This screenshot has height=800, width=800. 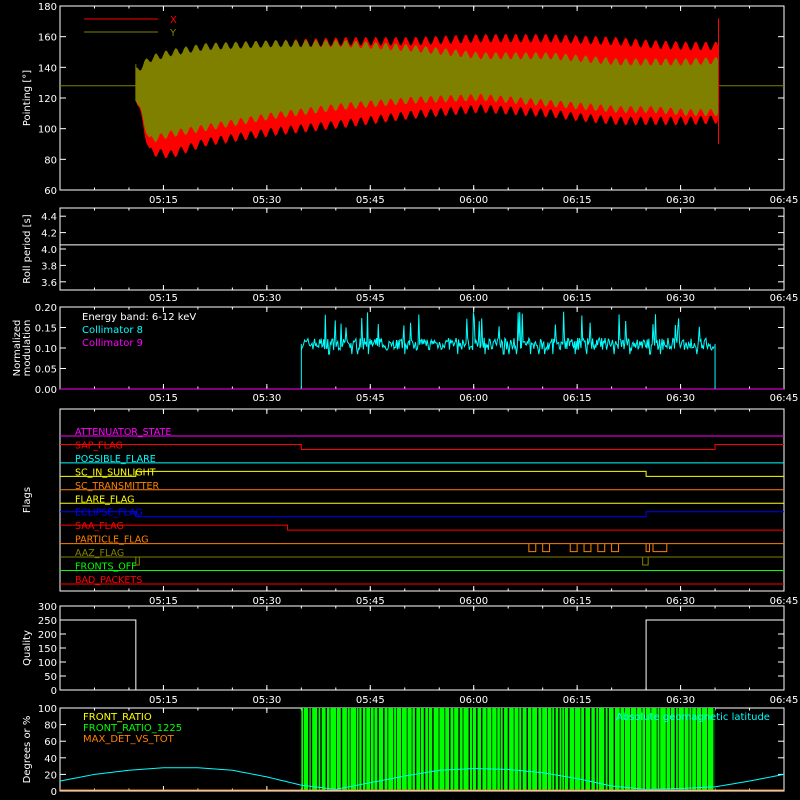 What do you see at coordinates (46, 349) in the screenshot?
I see `y-tick-label: 0.10` at bounding box center [46, 349].